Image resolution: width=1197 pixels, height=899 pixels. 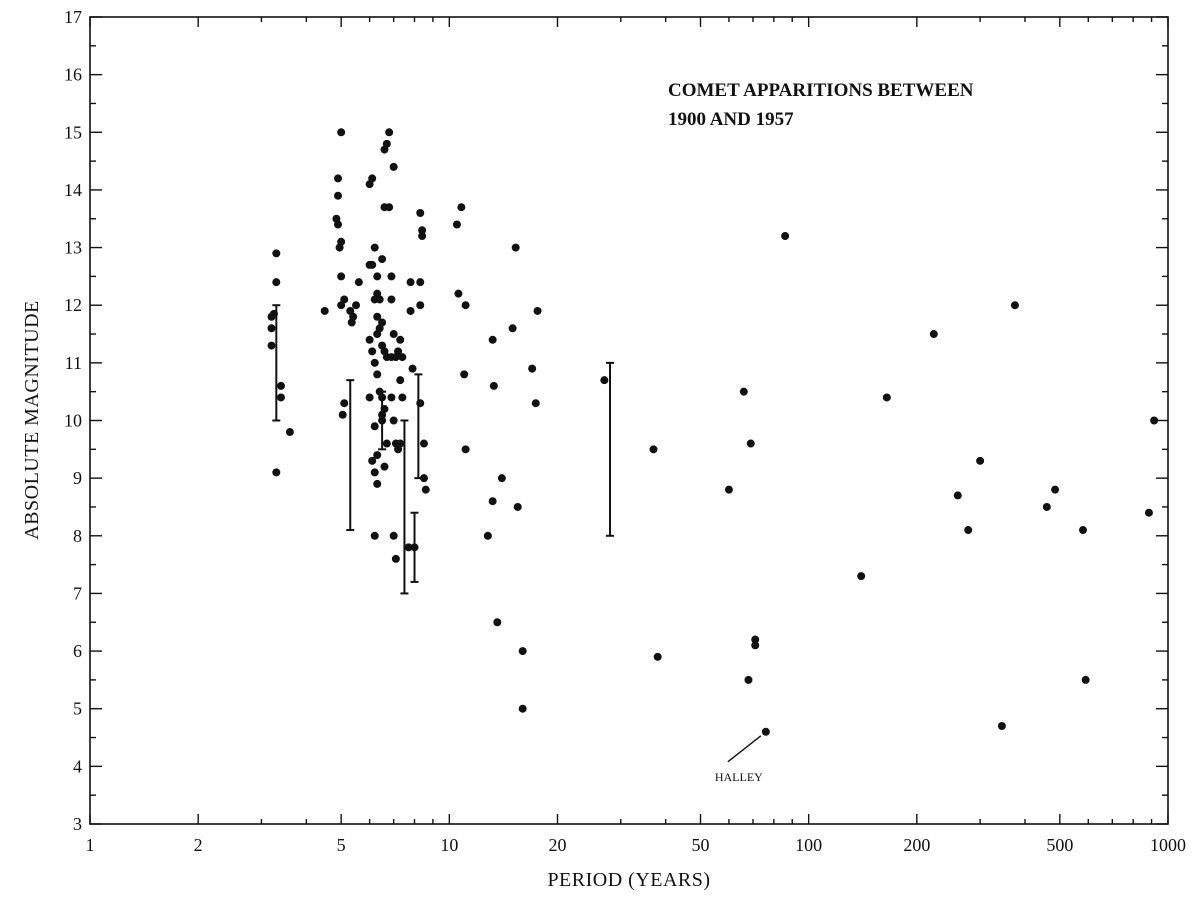 I want to click on x-tick-label: 10, so click(x=449, y=845).